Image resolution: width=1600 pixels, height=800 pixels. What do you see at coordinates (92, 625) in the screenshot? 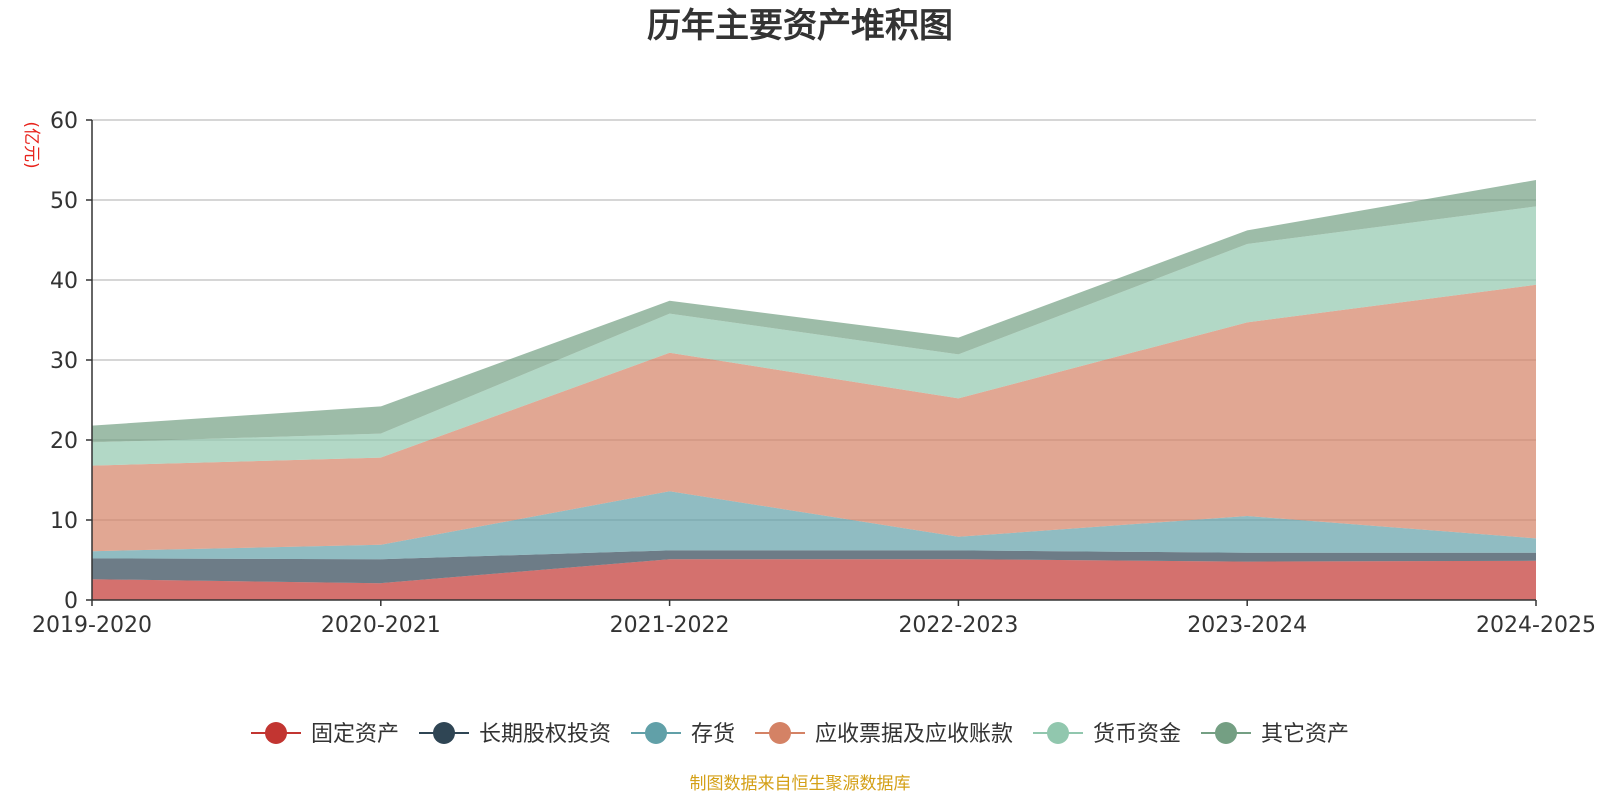
I see `x-tick-label-0: 2019-2020` at bounding box center [92, 625].